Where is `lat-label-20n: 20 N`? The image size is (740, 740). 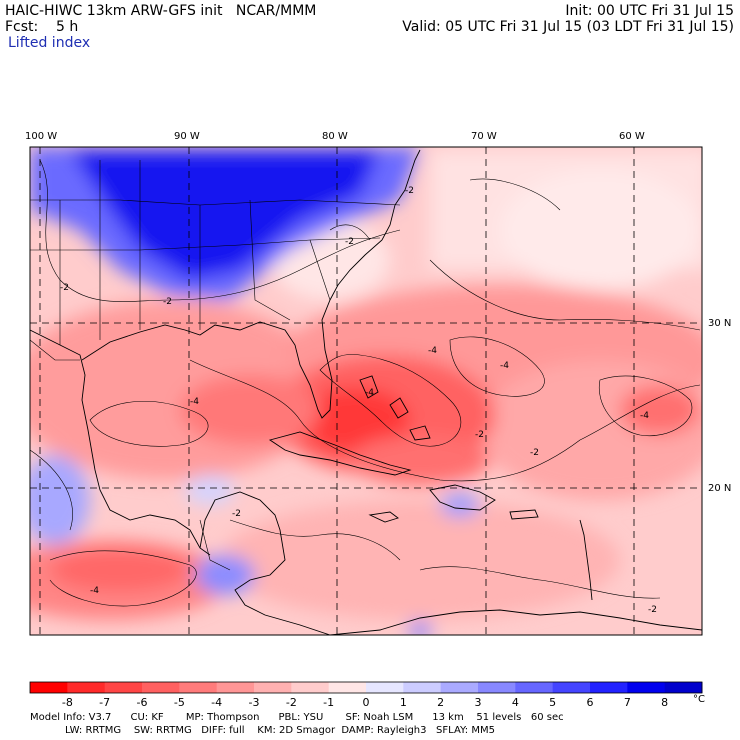
lat-label-20n: 20 N is located at coordinates (720, 488).